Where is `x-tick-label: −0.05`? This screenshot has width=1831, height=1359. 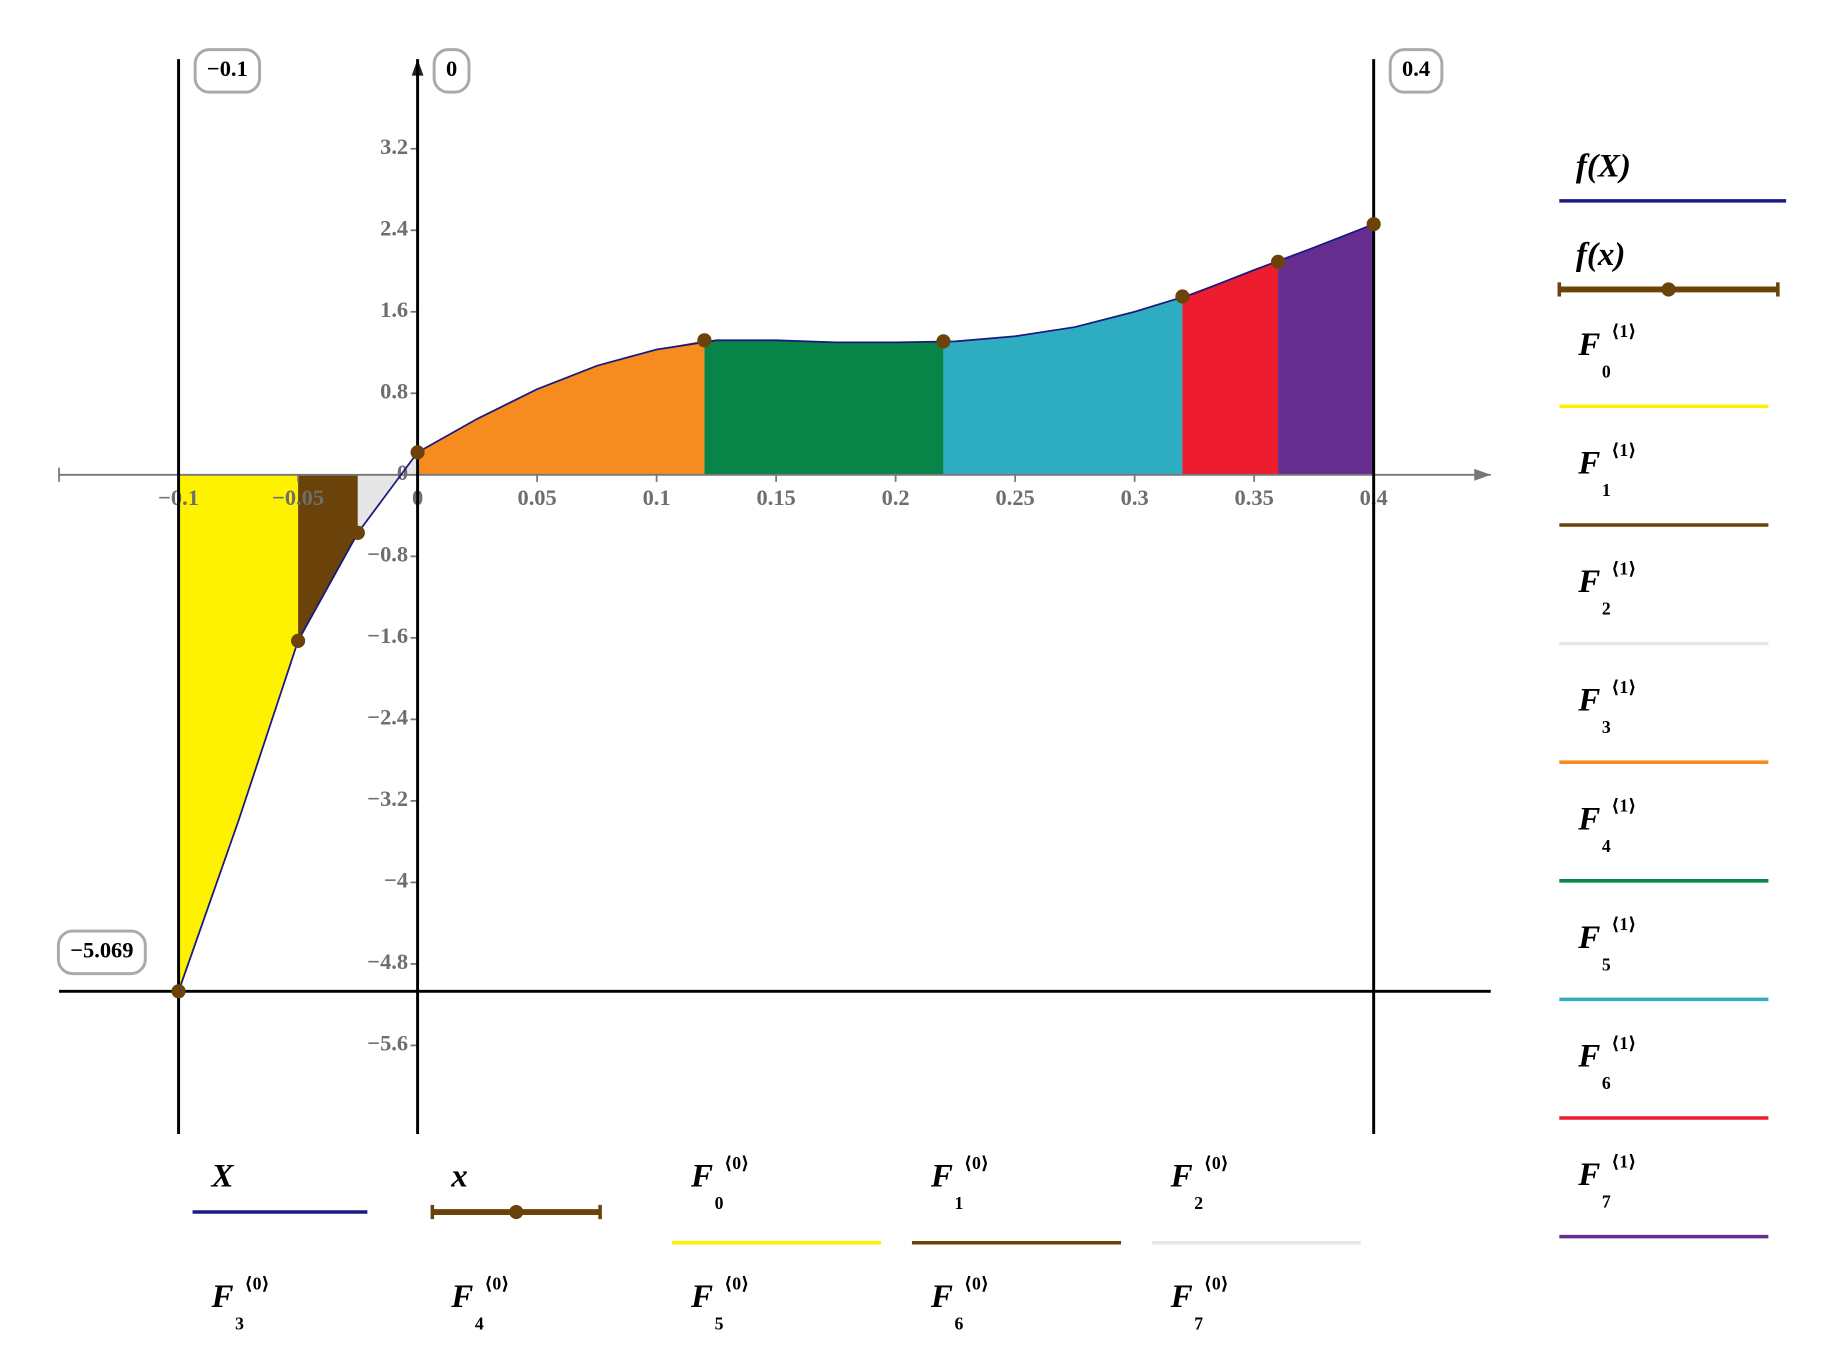
x-tick-label: −0.05 is located at coordinates (298, 497).